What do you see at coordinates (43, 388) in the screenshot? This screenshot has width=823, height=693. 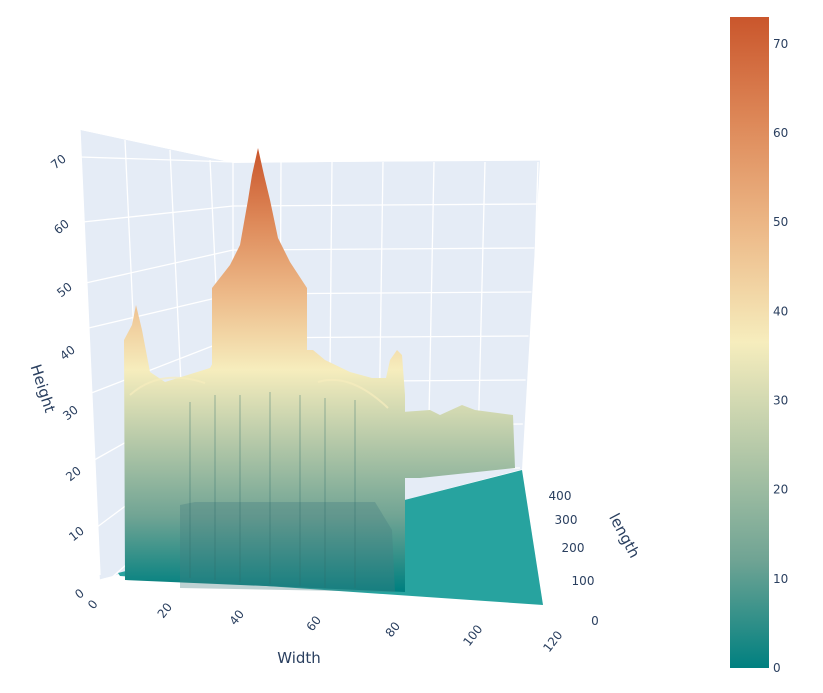 I see `z-axis-title: Height` at bounding box center [43, 388].